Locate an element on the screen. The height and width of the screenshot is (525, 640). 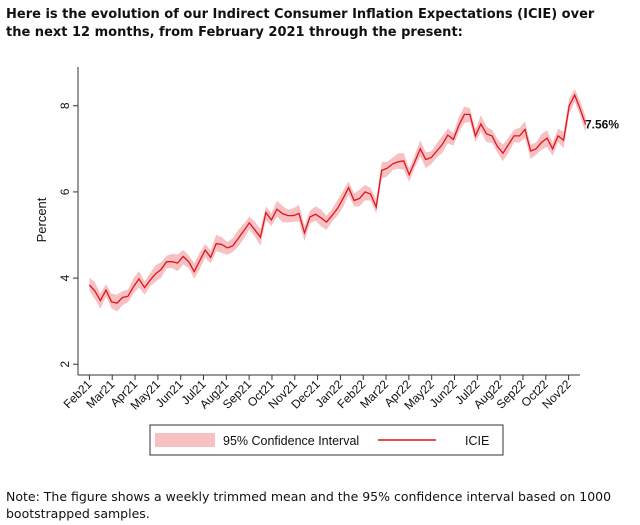
last-value-label: 7.56% is located at coordinates (602, 125).